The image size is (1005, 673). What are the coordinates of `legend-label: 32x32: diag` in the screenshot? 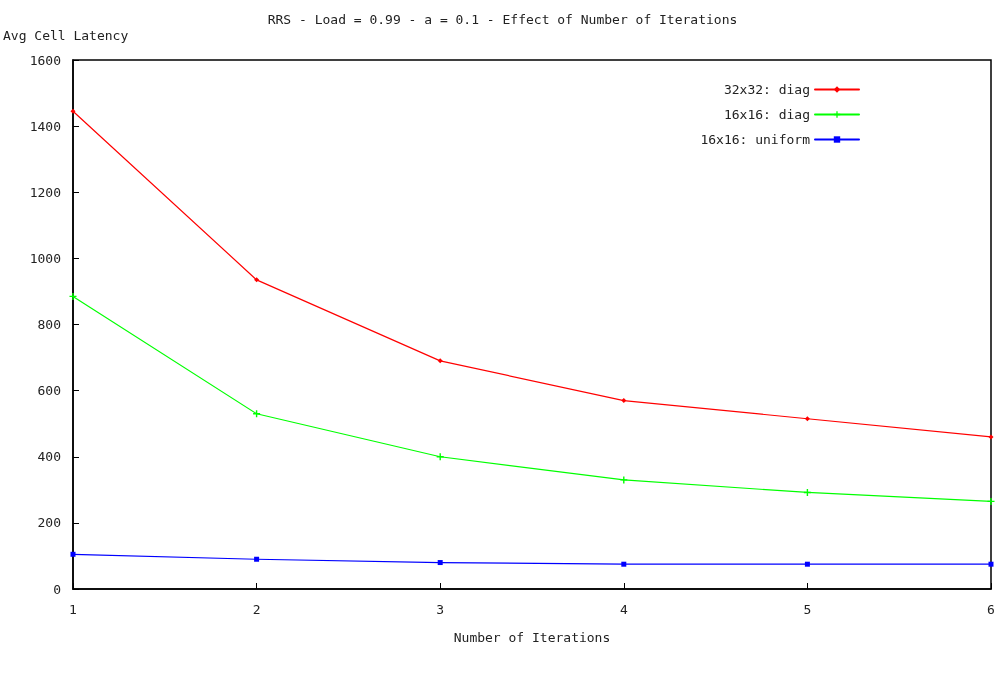 It's located at (766, 89).